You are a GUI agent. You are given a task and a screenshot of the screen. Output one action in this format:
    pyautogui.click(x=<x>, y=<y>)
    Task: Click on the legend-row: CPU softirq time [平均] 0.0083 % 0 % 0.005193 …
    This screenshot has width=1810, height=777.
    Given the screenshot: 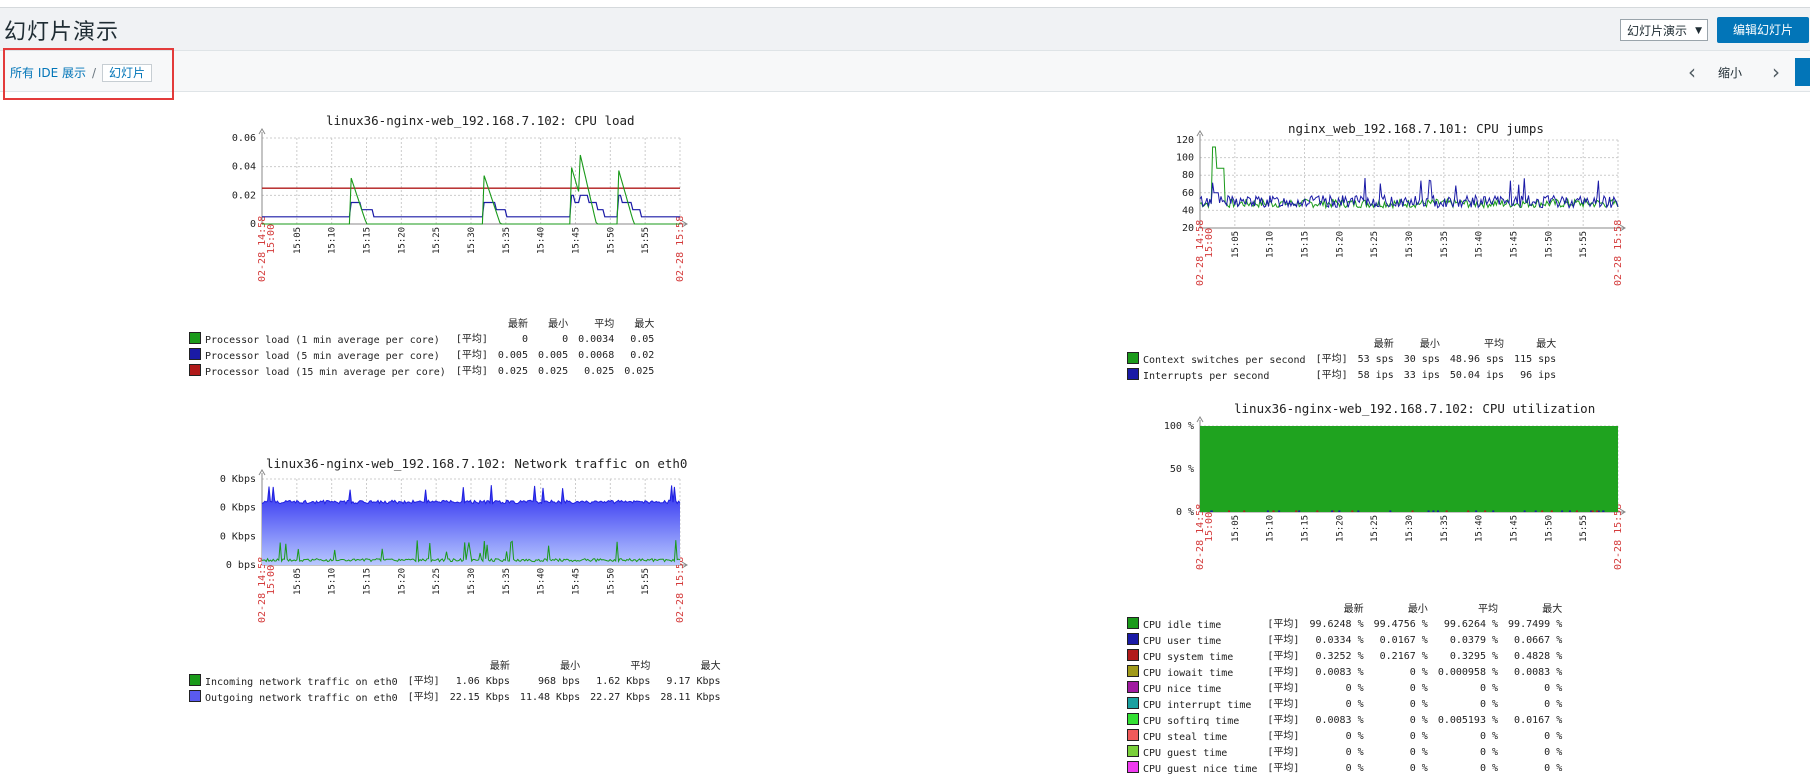 What is the action you would take?
    pyautogui.click(x=1344, y=721)
    